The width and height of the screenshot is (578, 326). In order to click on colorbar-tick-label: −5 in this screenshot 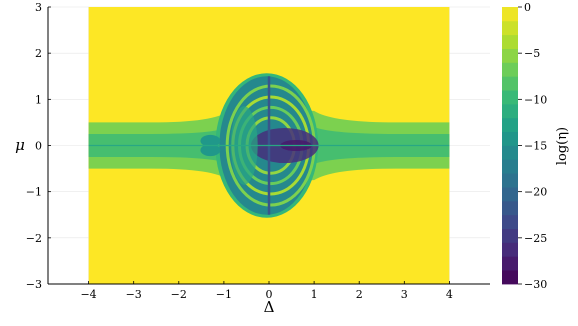, I will do `click(532, 53)`.